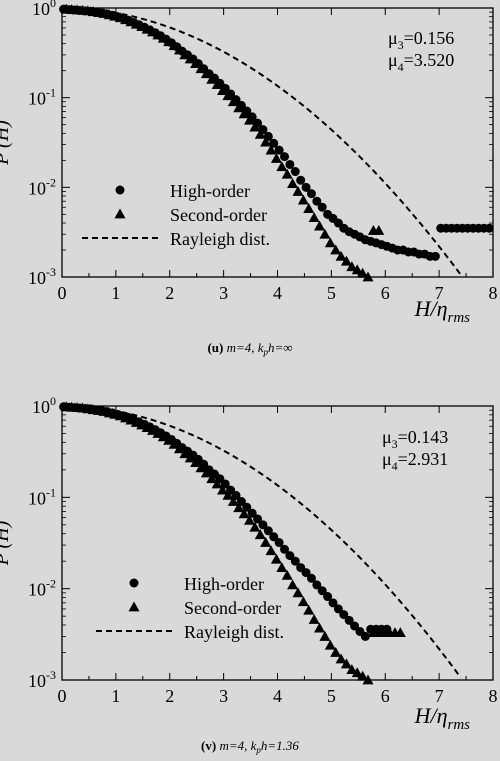  I want to click on legend-label: High-order, so click(210, 191).